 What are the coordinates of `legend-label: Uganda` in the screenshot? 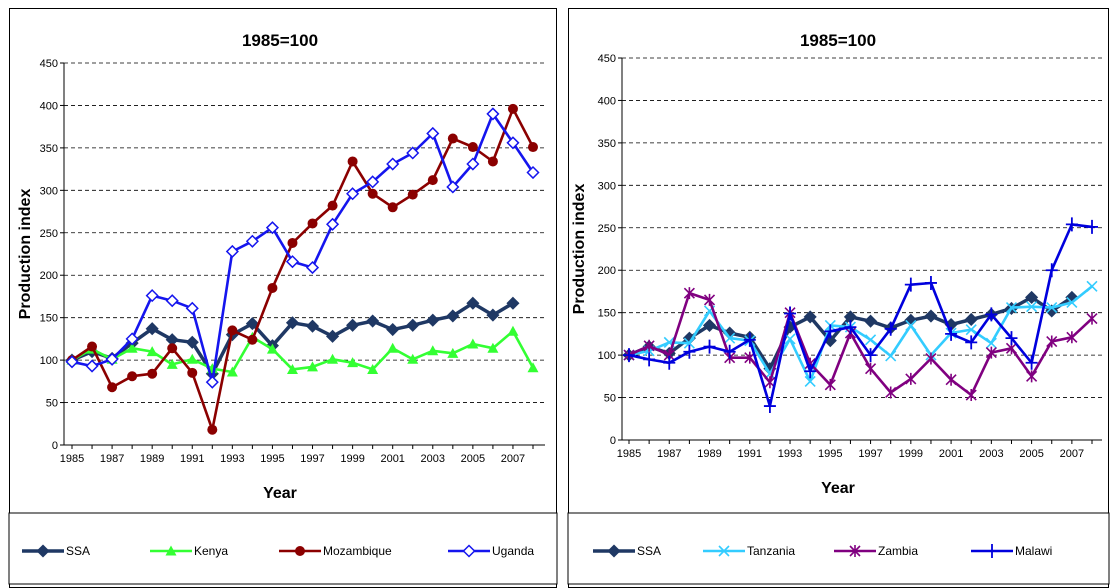 It's located at (513, 551).